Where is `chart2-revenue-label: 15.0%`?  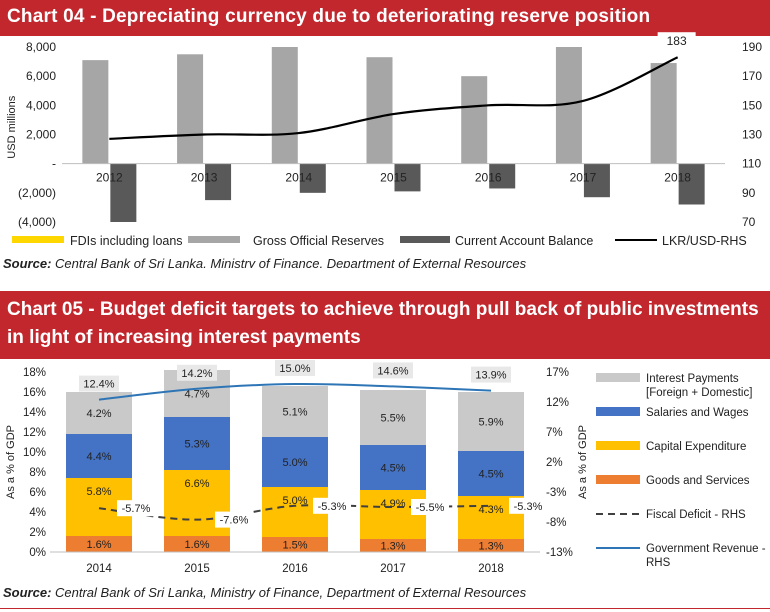 chart2-revenue-label: 15.0% is located at coordinates (294, 369).